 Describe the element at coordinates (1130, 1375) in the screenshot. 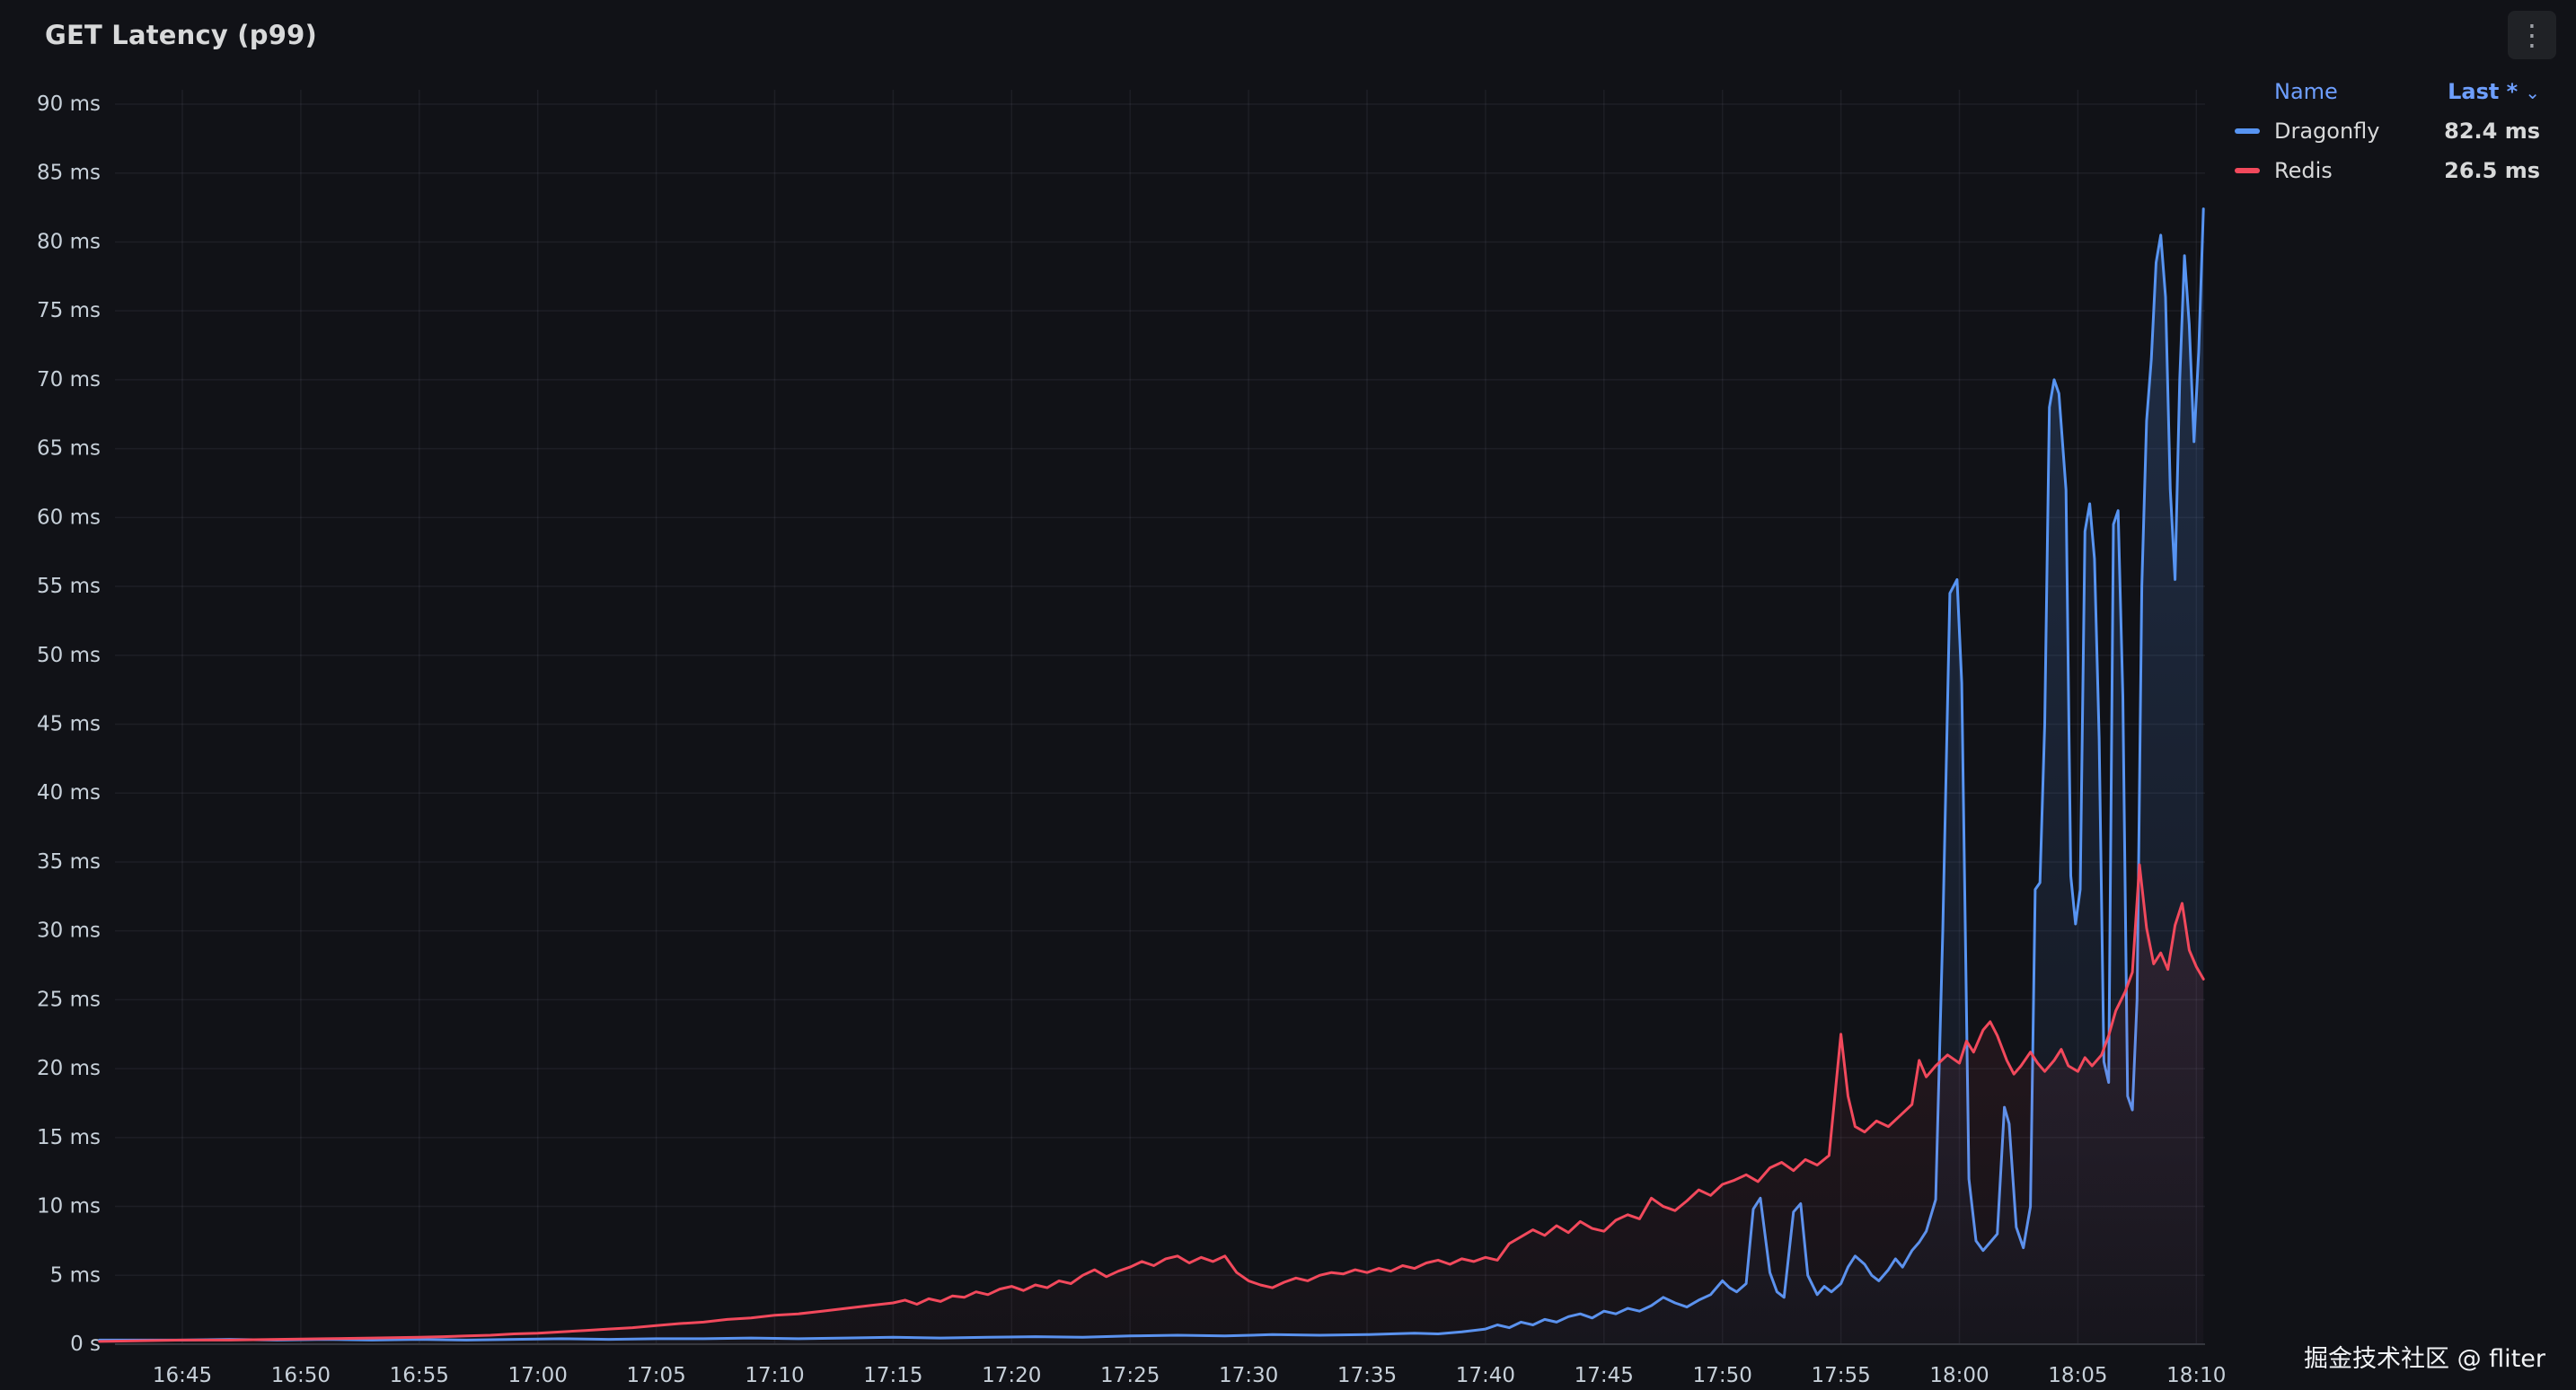

I see `x-tick-label: 17:25` at that location.